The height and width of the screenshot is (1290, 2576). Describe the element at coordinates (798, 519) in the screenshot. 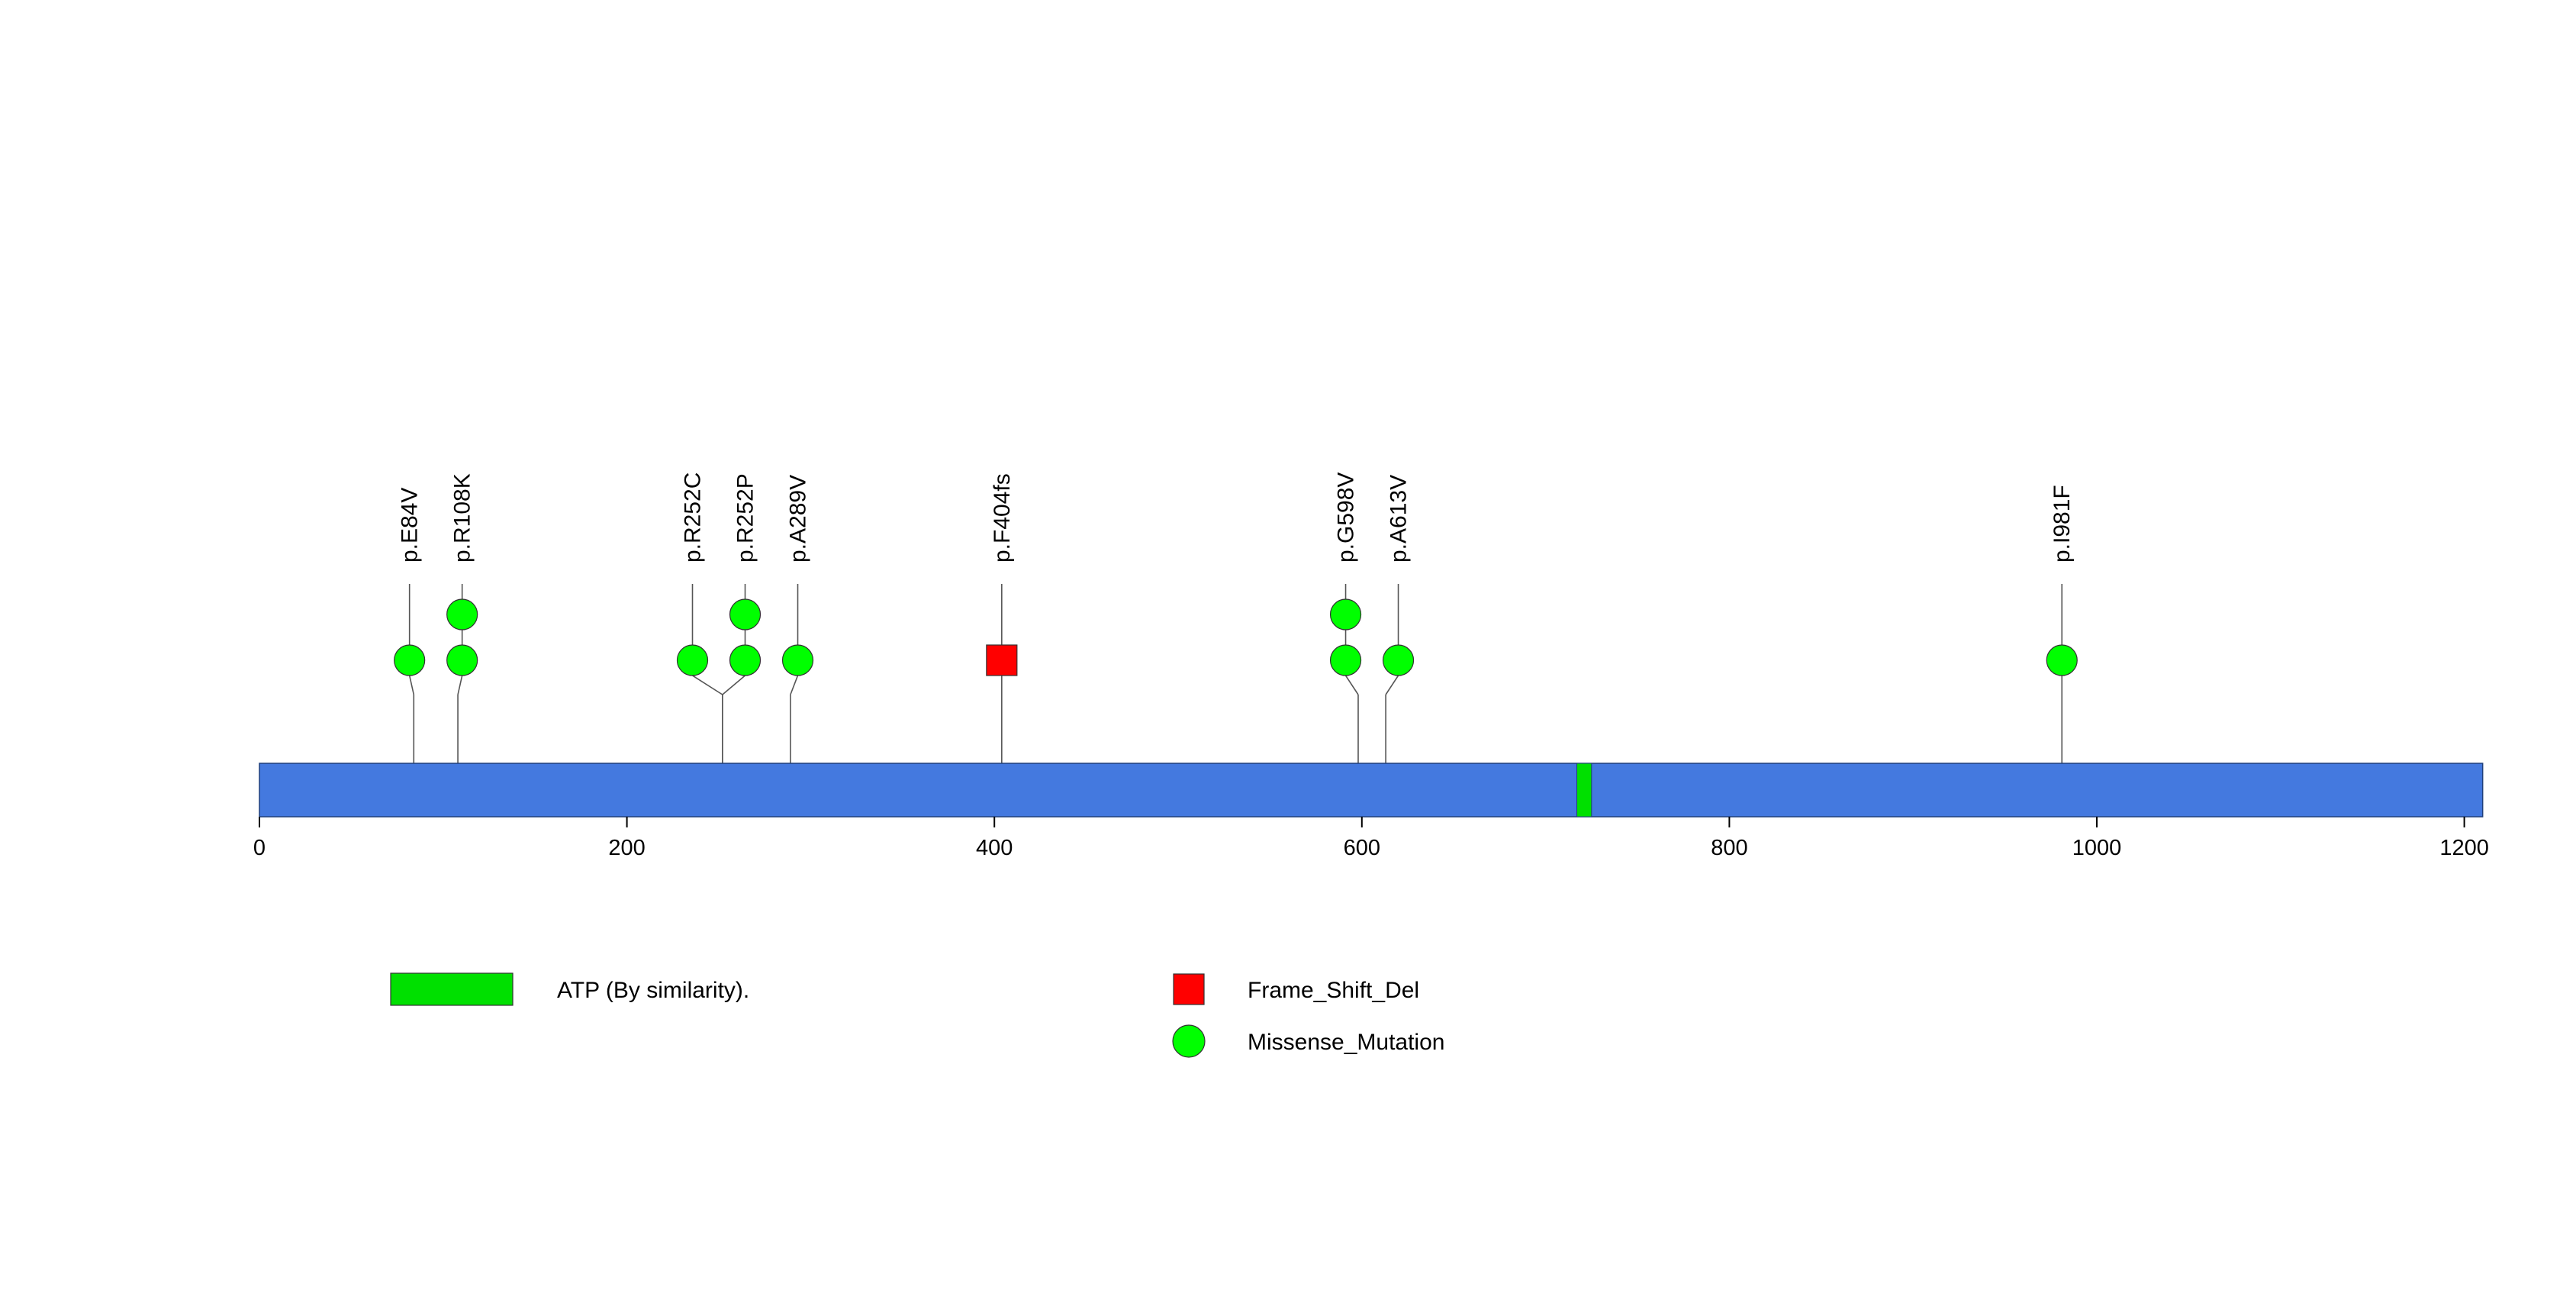

I see `mutation-label: p.A289V` at that location.